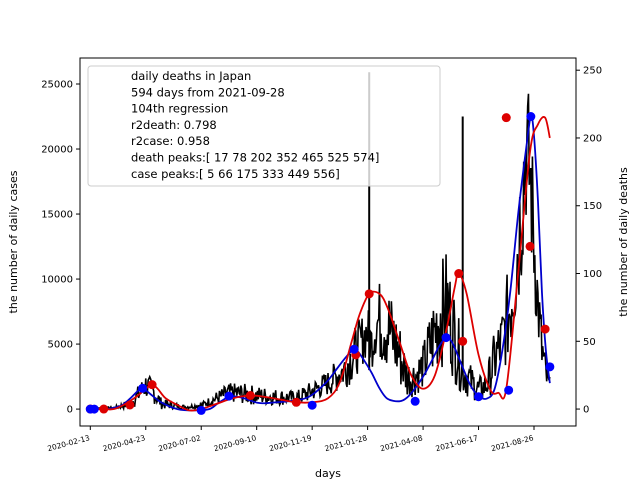  What do you see at coordinates (592, 138) in the screenshot?
I see `y-right-tick-label: 200` at bounding box center [592, 138].